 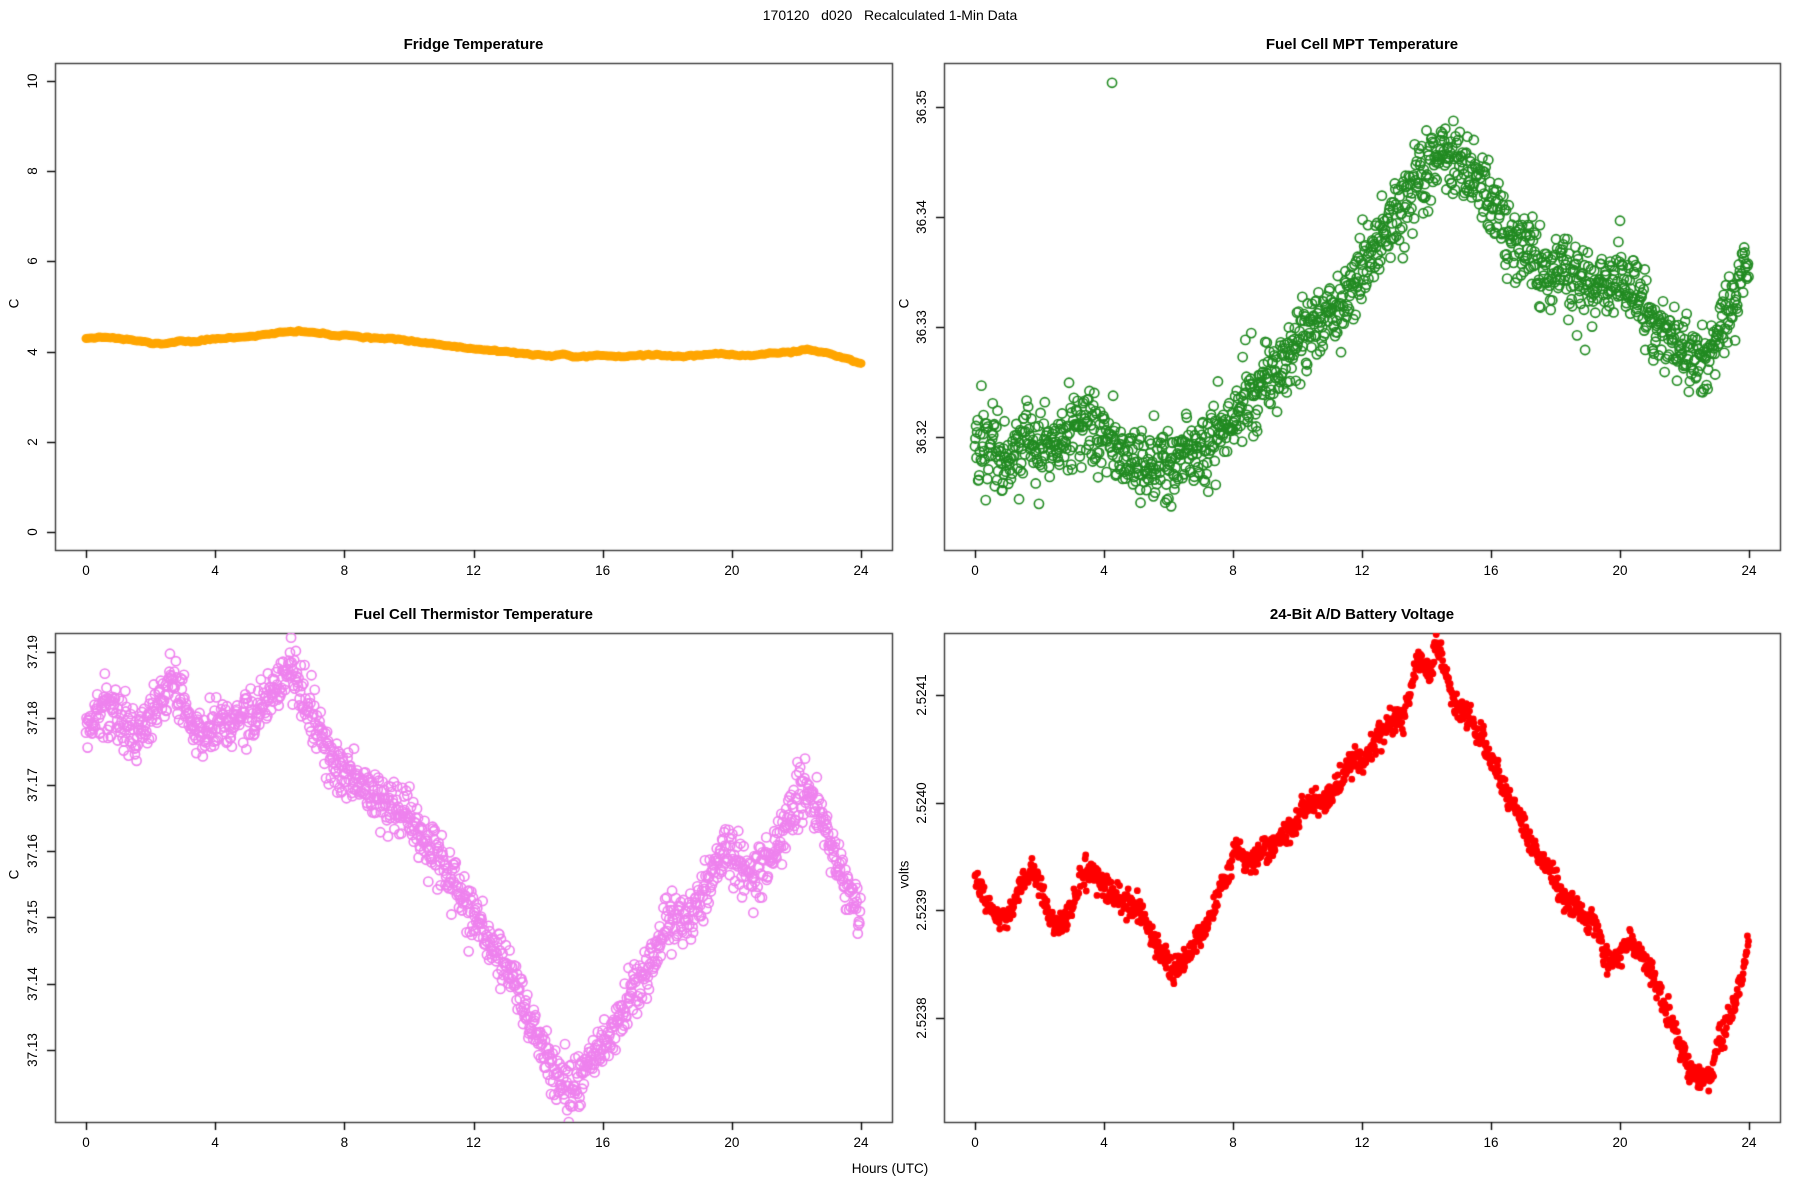 What do you see at coordinates (904, 303) in the screenshot?
I see `y-axis-label-mpt: C` at bounding box center [904, 303].